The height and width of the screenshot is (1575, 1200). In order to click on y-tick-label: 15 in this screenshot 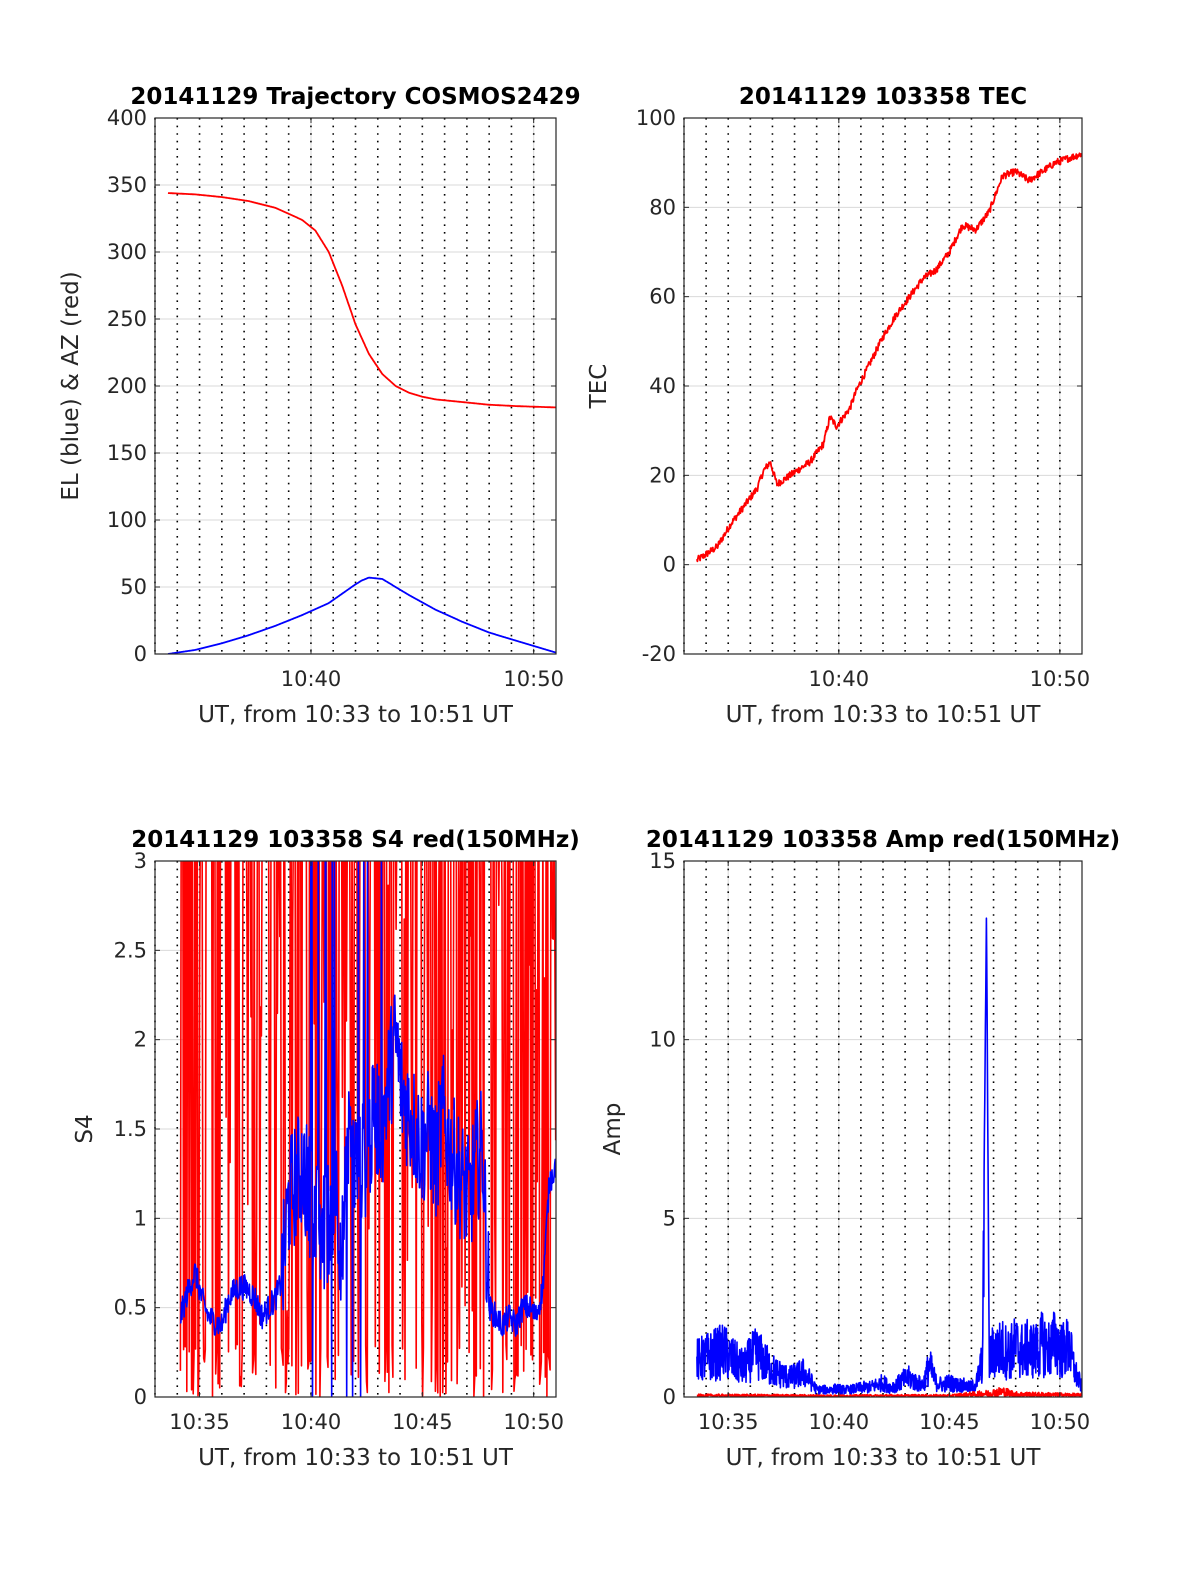, I will do `click(662, 861)`.